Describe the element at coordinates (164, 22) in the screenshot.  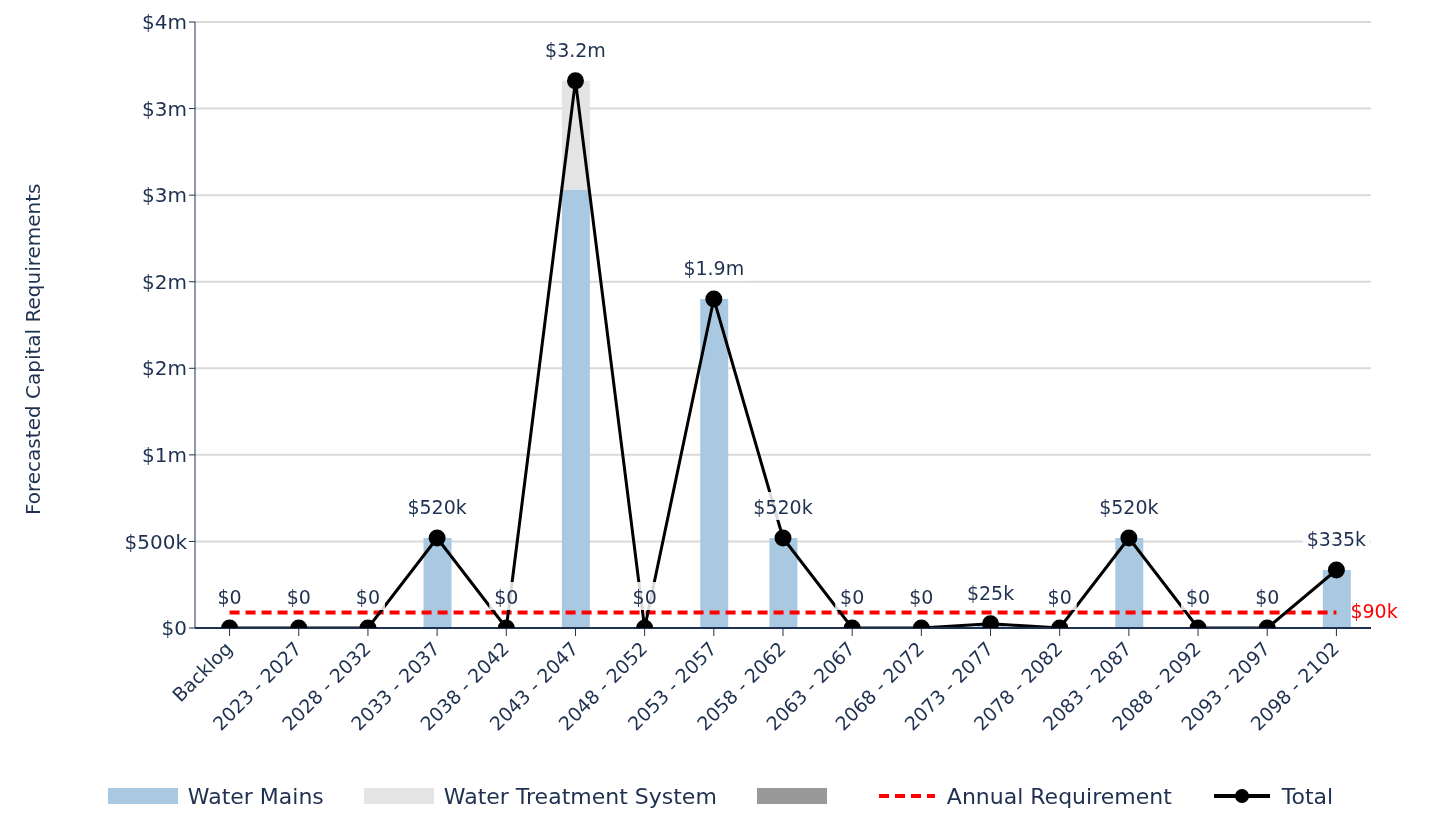
I see `y-tick-label: $4m` at that location.